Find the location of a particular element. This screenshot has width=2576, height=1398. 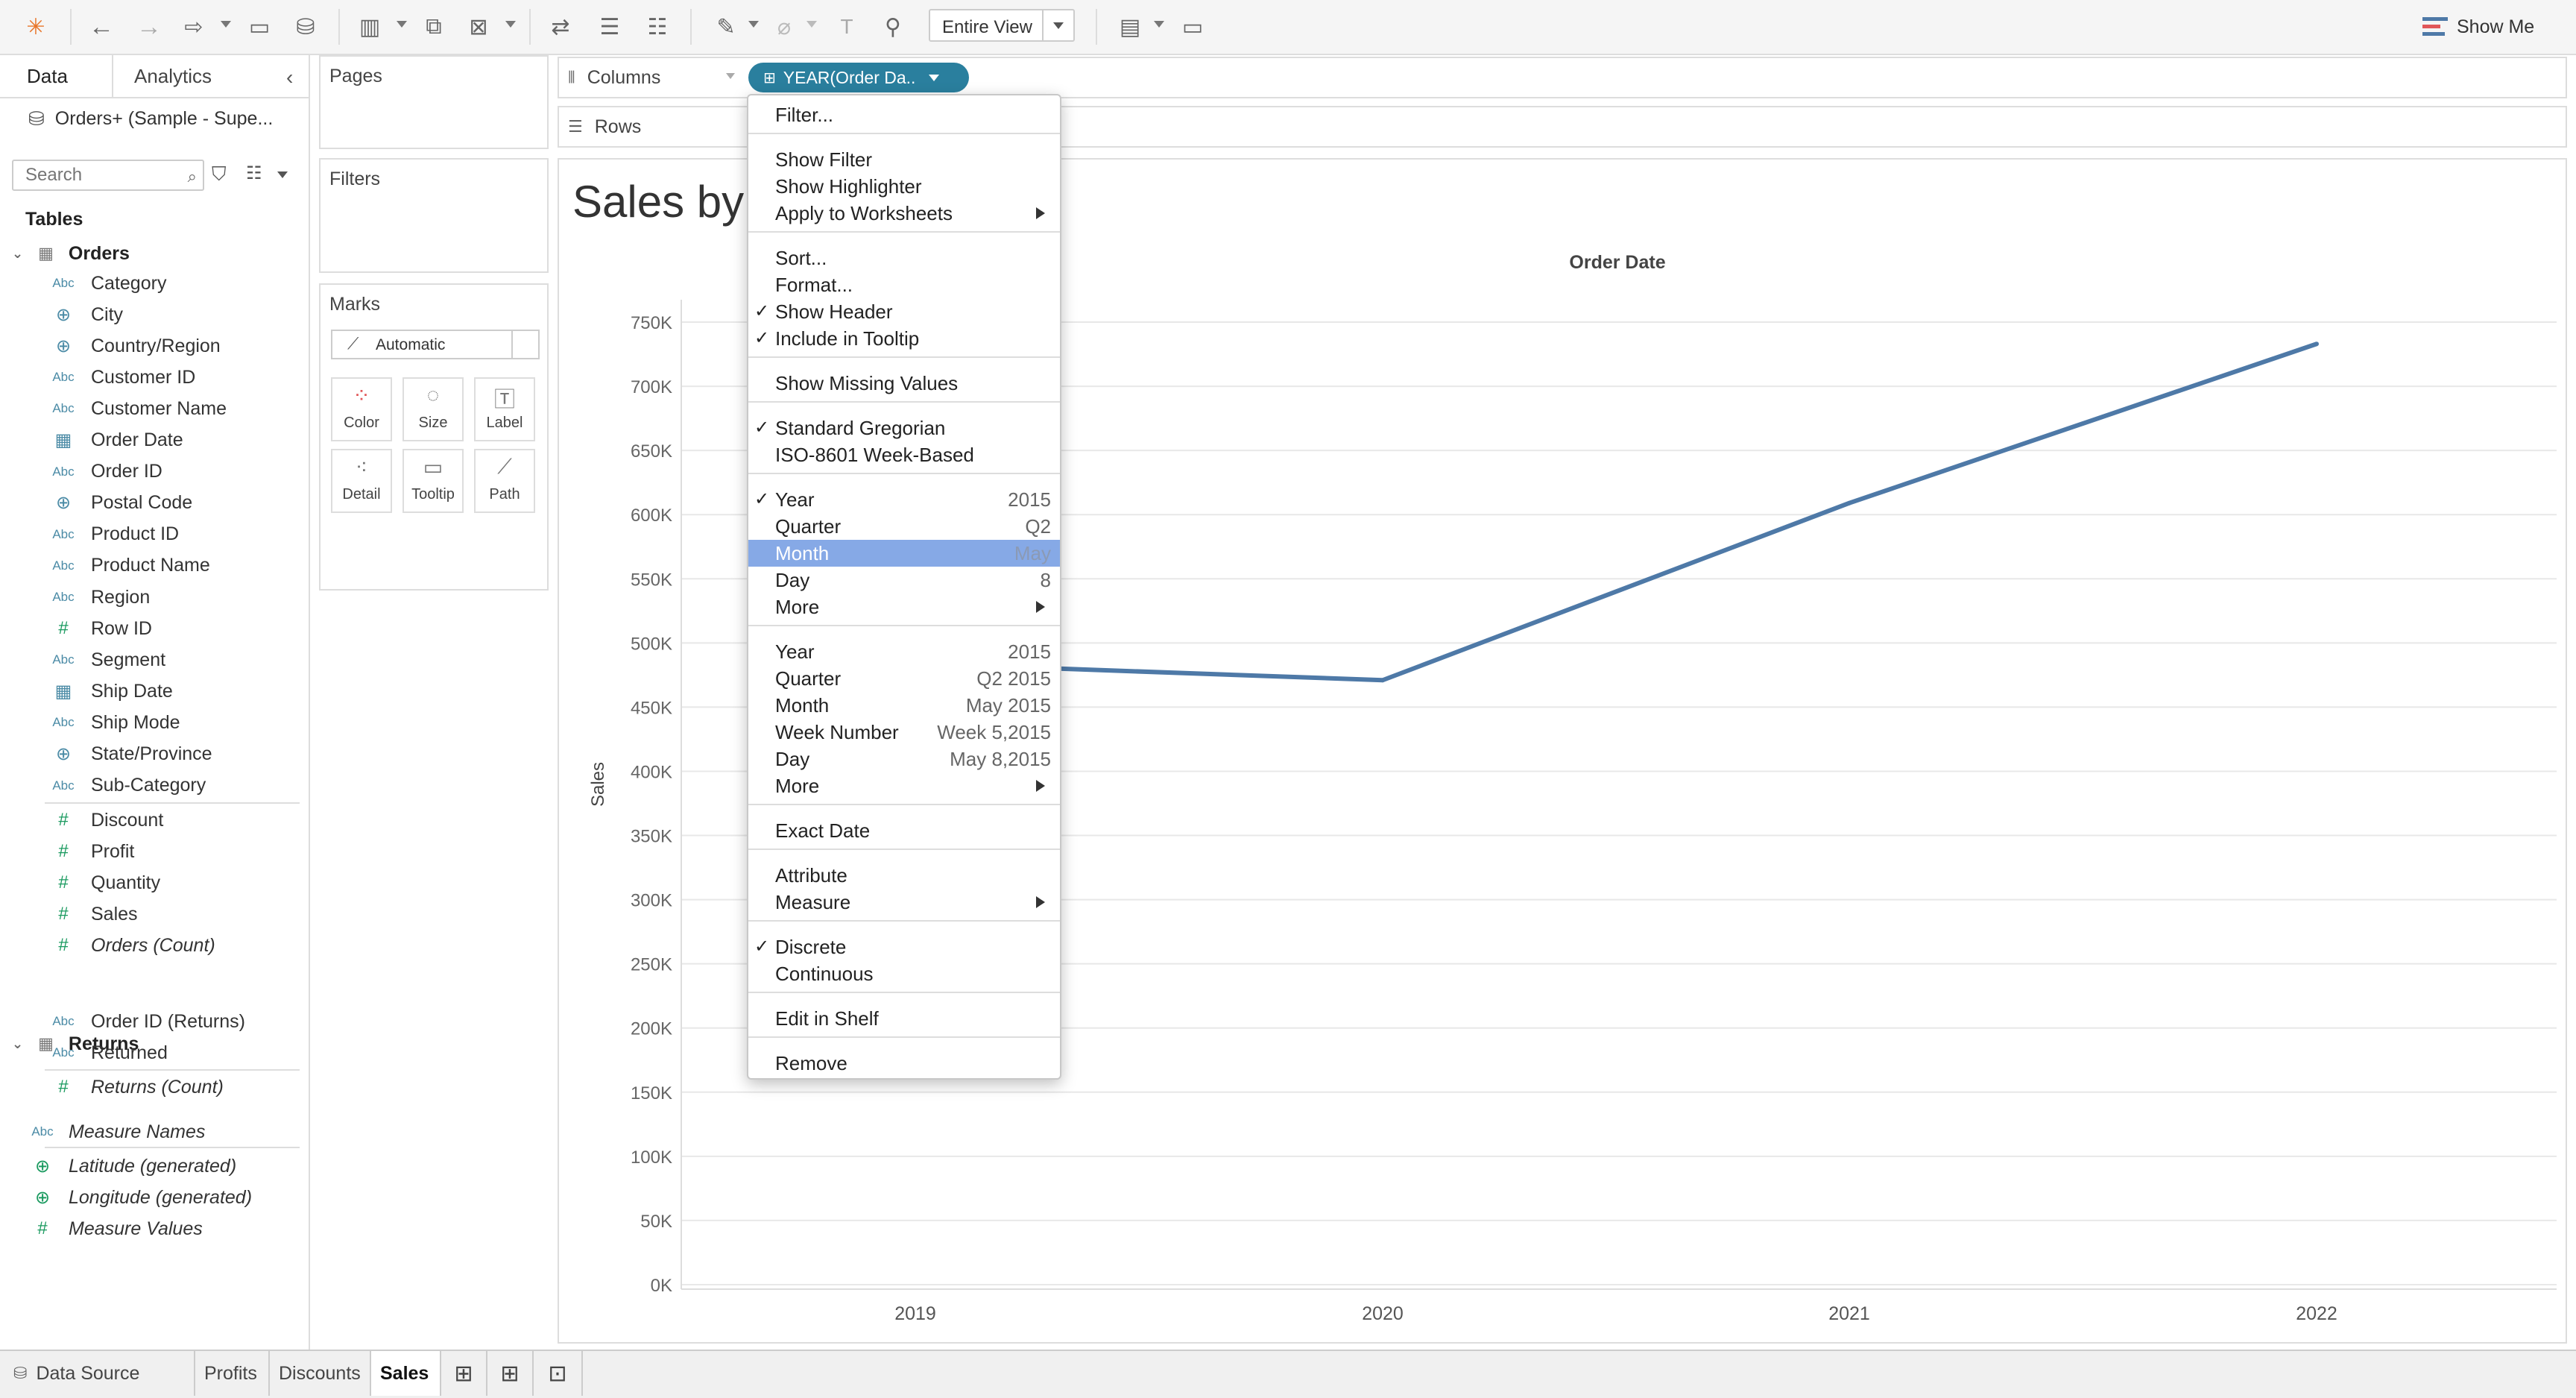

menu-item-continuous: Continuous is located at coordinates (904, 973).